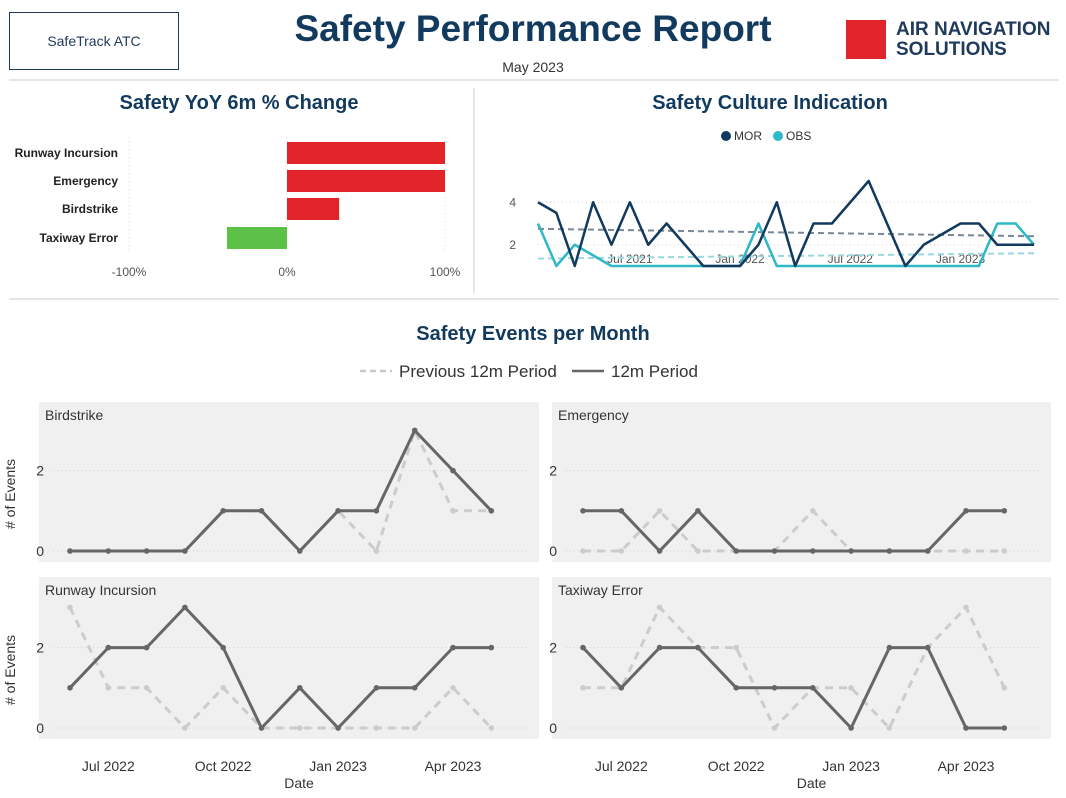 Image resolution: width=1066 pixels, height=798 pixels. What do you see at coordinates (951, 49) in the screenshot?
I see `logo-text-line2: SOLUTIONS` at bounding box center [951, 49].